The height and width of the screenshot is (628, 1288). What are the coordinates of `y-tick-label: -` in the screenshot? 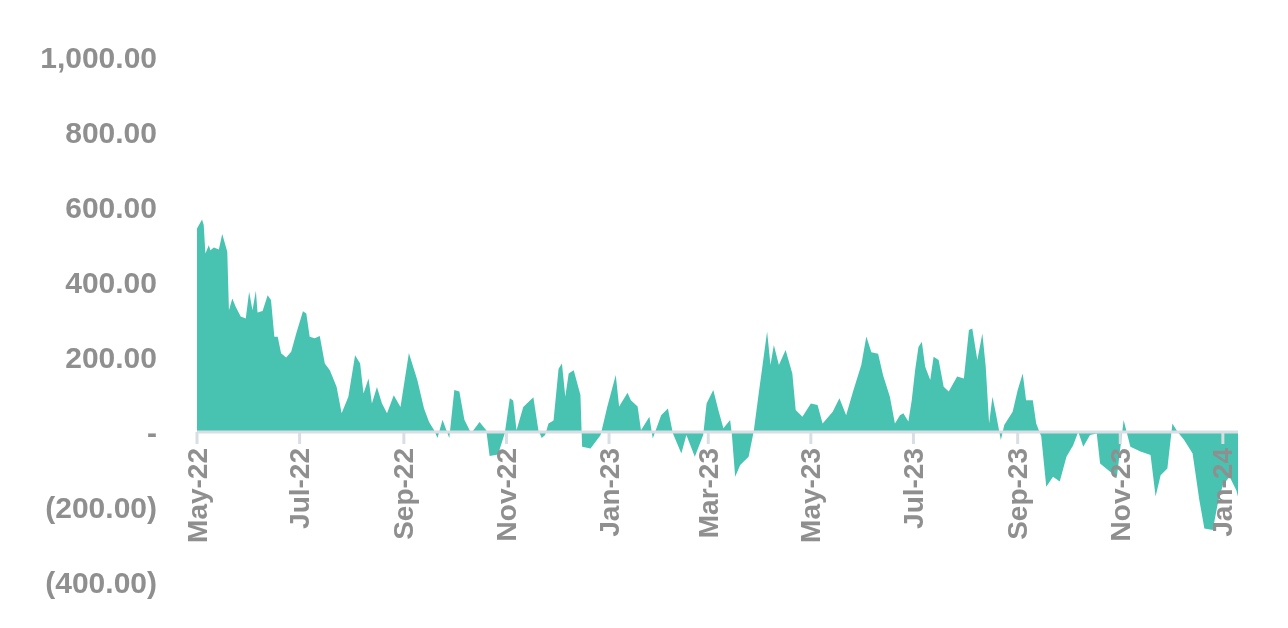 It's located at (152, 432).